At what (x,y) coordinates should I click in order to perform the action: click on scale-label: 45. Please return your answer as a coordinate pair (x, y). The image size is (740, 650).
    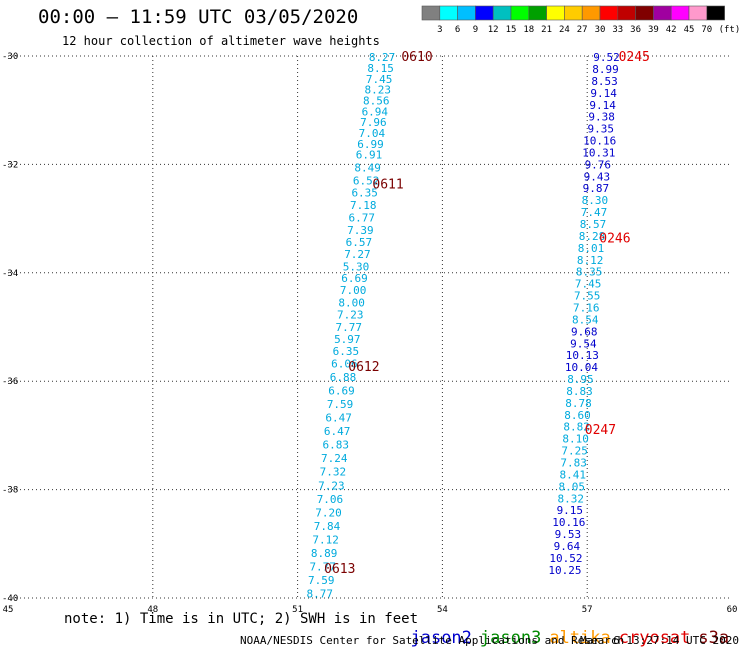
    Looking at the image, I should click on (689, 30).